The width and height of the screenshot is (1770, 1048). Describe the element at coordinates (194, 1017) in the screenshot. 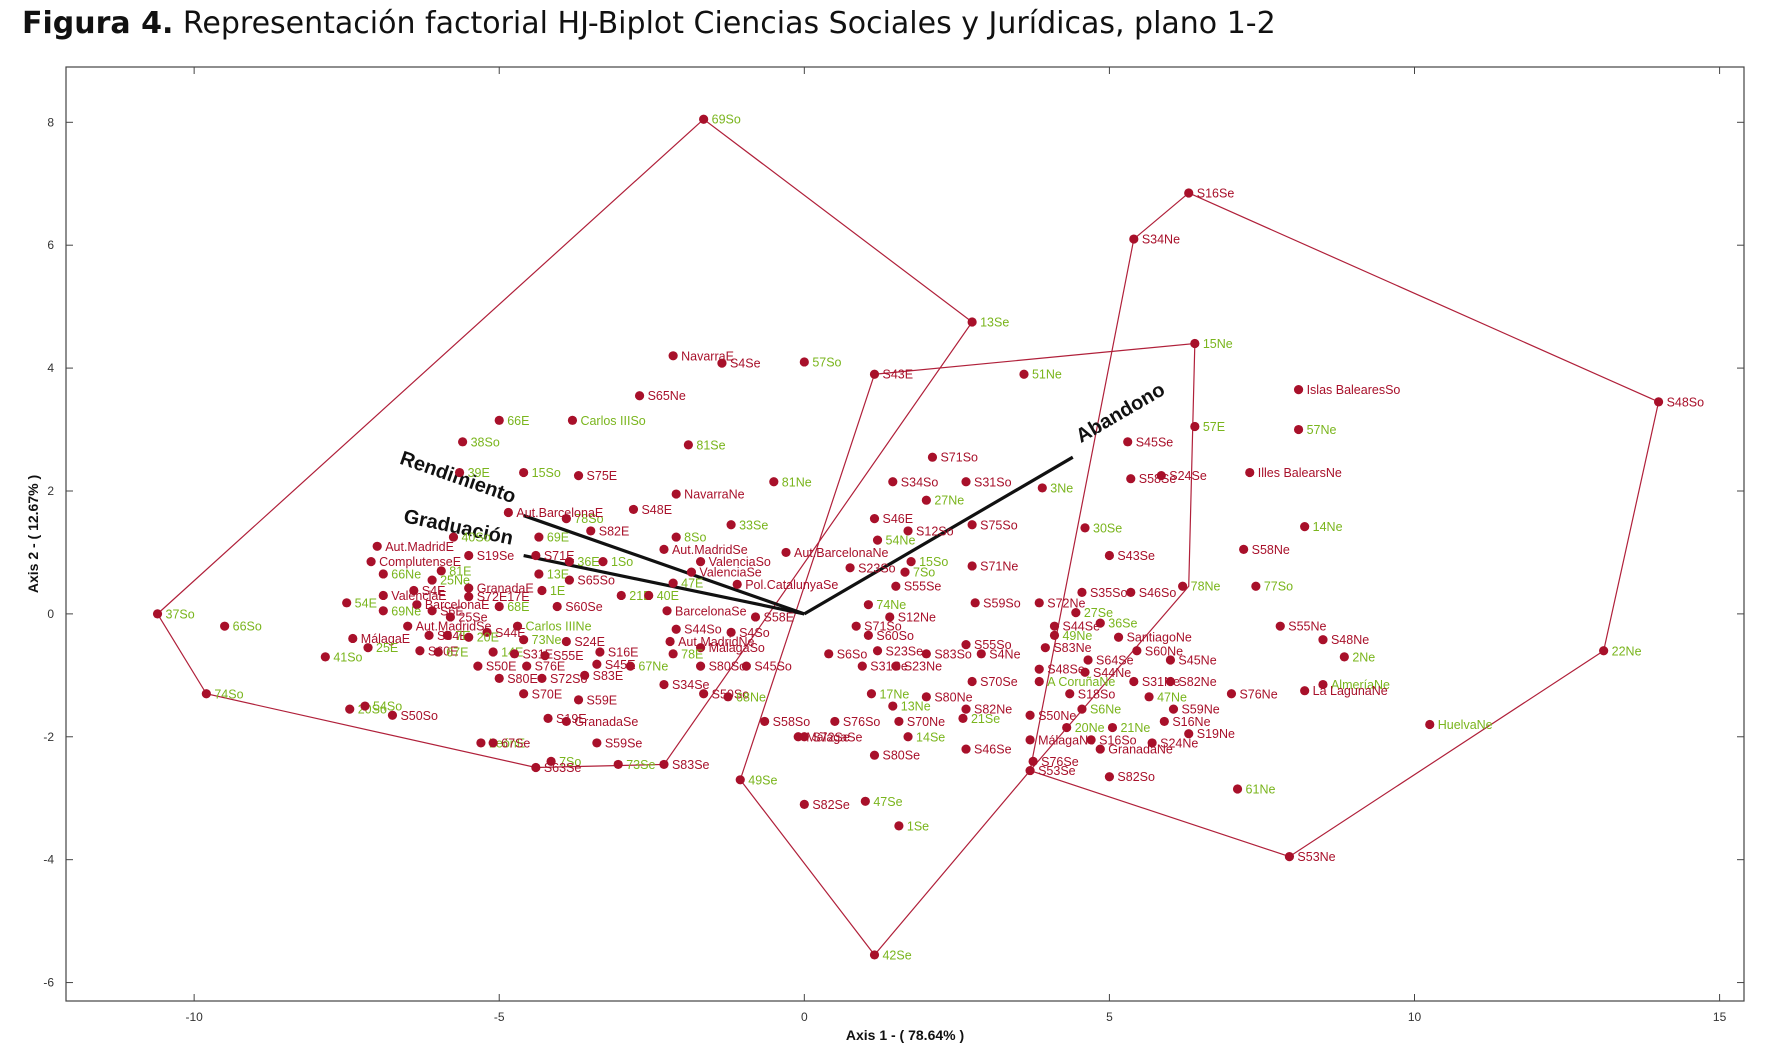

I see `x-tick-label: -10` at that location.